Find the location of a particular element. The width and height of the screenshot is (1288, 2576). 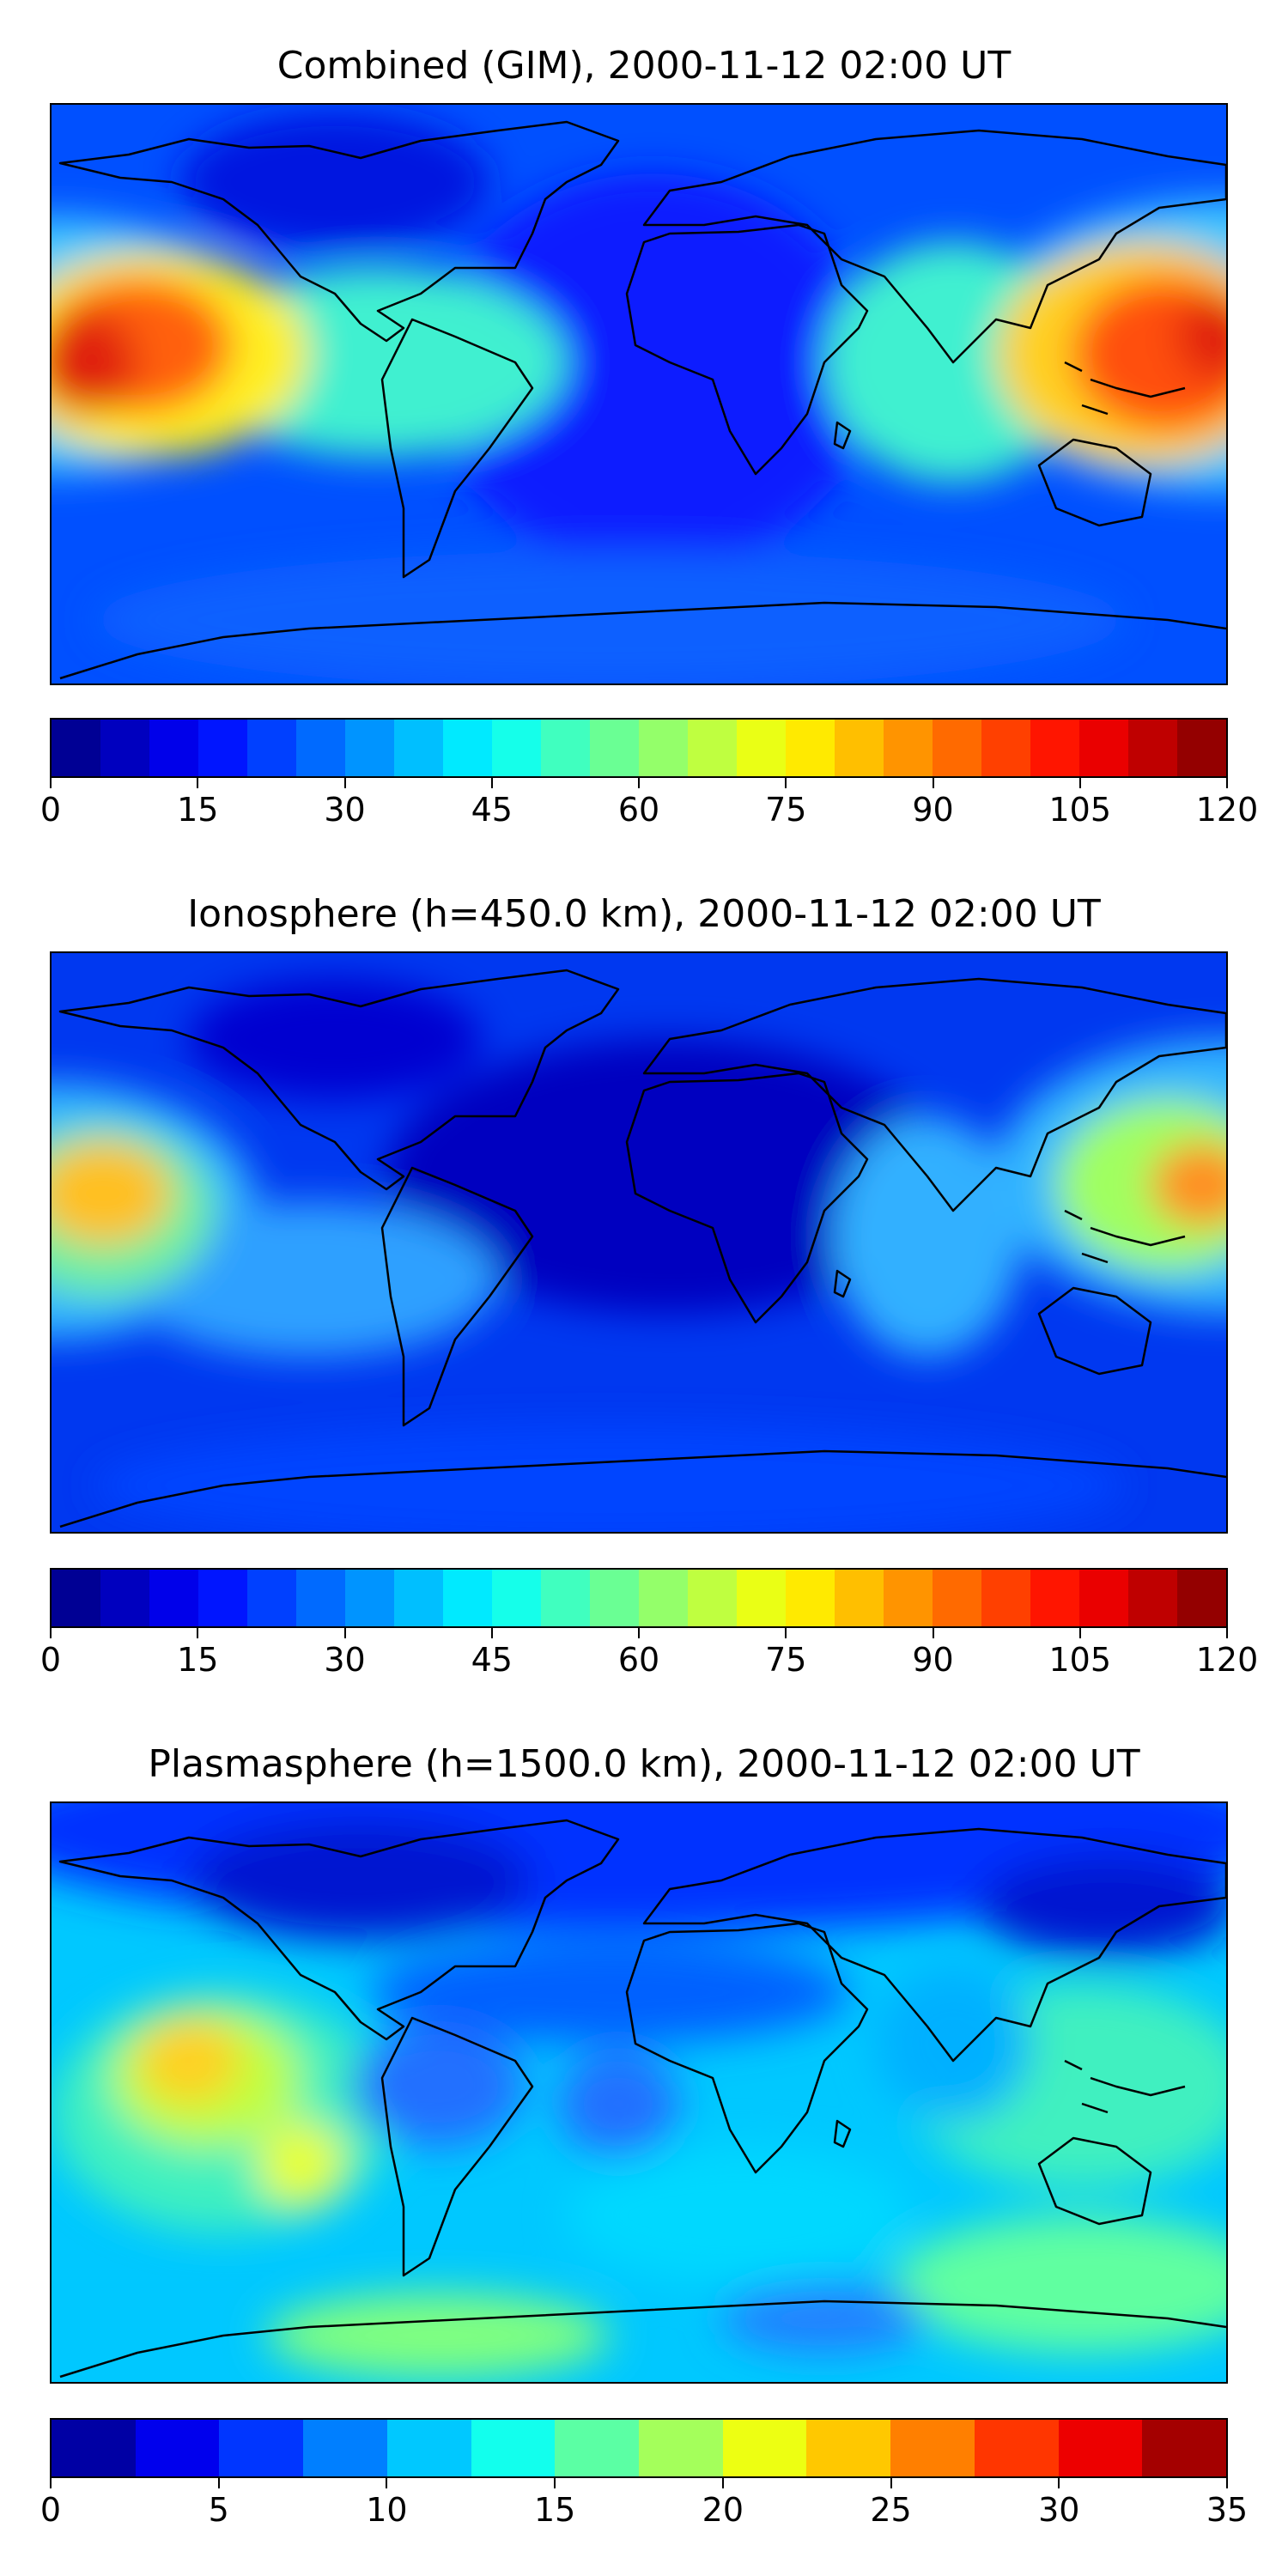

panel-title: Combined (GIM), 2000-11-12 02:00 UT is located at coordinates (644, 66).